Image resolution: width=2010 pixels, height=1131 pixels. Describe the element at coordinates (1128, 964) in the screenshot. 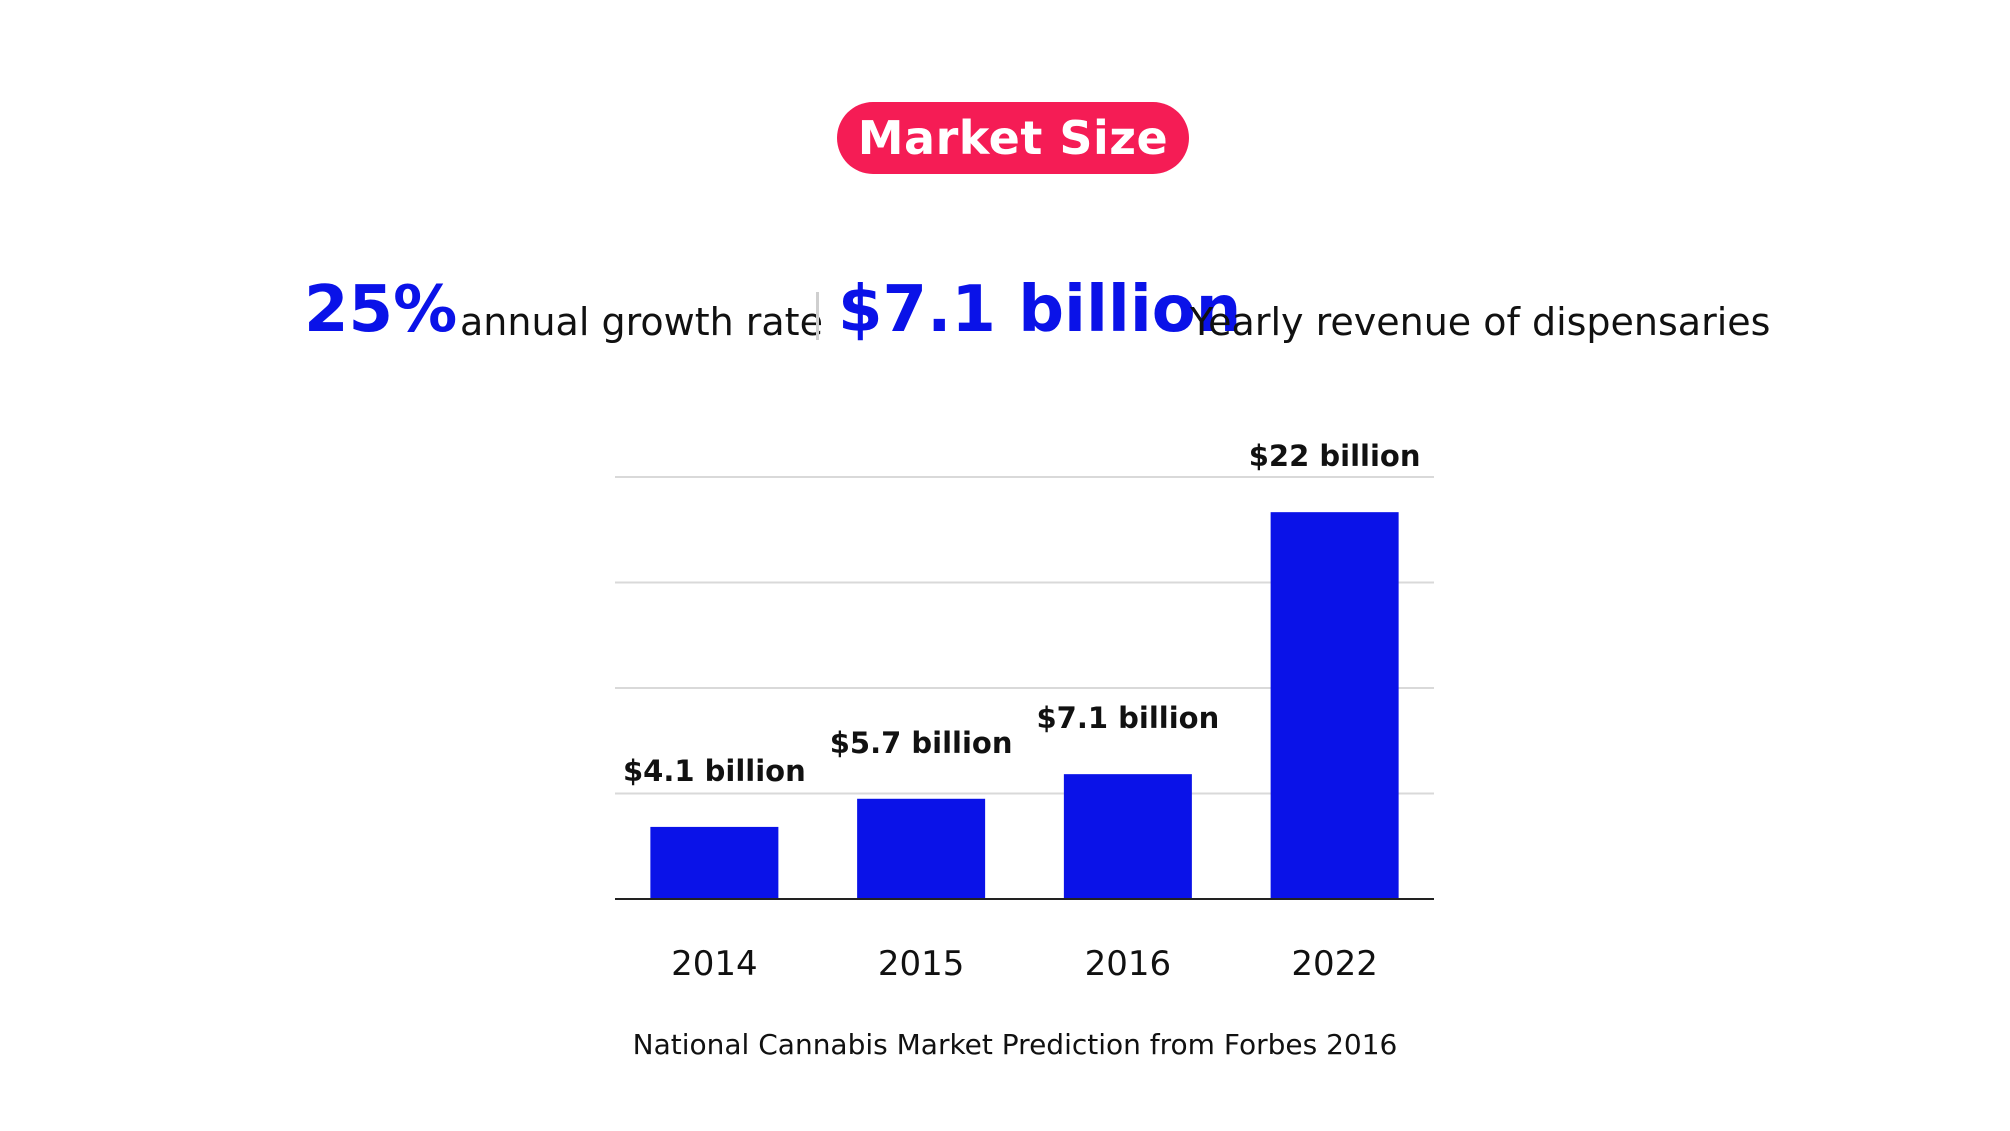

I see `x-tick-2016: 2016` at that location.